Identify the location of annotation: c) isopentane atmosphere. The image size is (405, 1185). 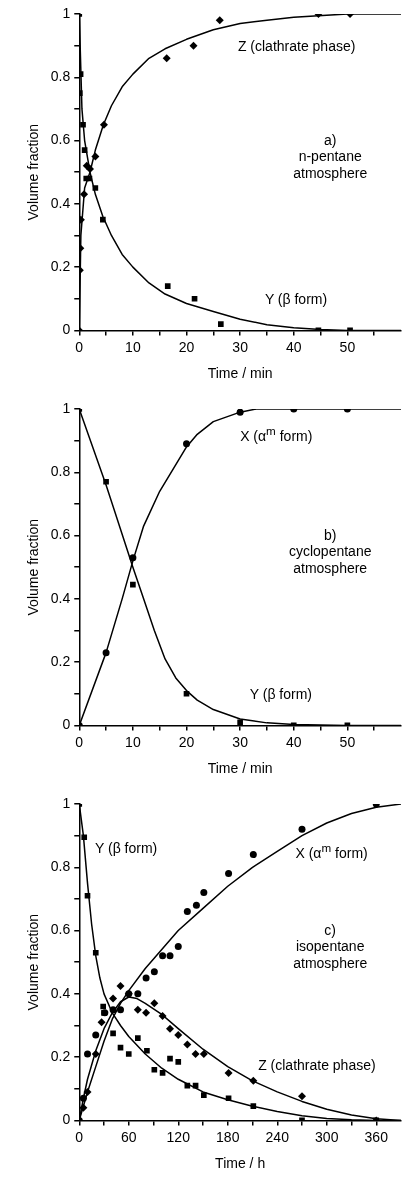
(330, 946).